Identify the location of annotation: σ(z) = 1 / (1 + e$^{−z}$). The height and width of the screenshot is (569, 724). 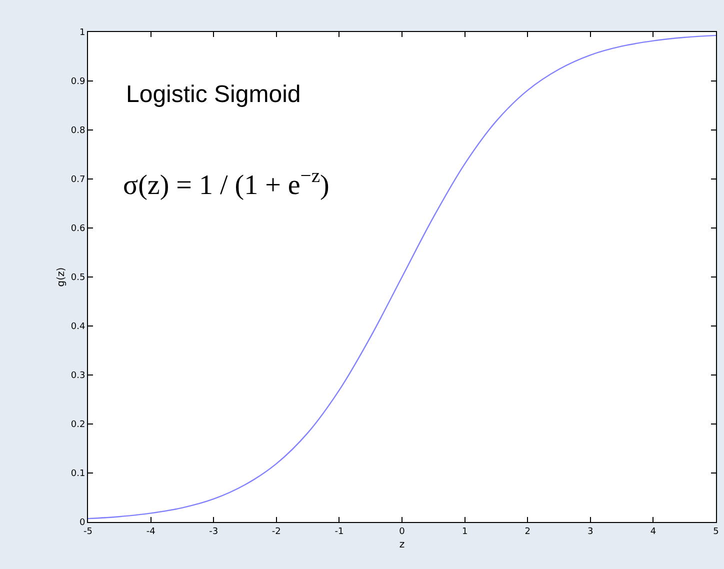
(226, 183).